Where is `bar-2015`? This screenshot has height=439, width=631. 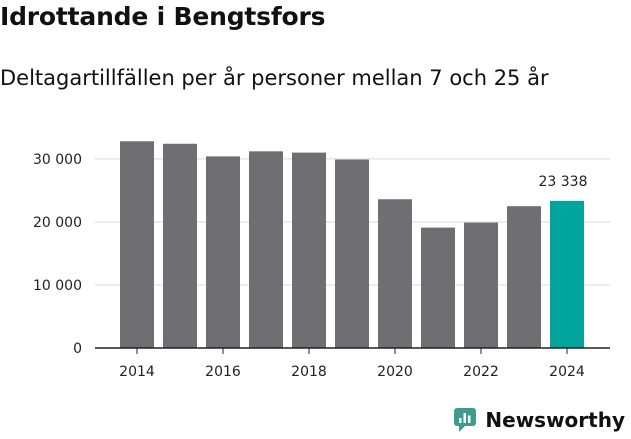
bar-2015 is located at coordinates (180, 245).